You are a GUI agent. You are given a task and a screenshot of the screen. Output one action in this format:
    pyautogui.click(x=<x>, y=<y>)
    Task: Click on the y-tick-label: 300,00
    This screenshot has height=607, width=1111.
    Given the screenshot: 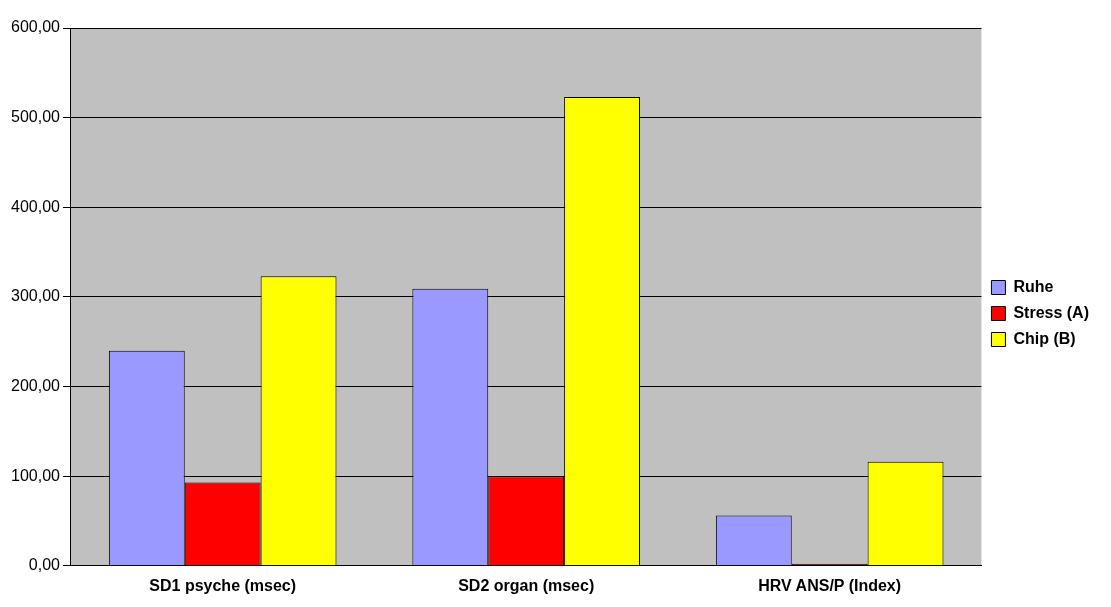 What is the action you would take?
    pyautogui.click(x=36, y=296)
    